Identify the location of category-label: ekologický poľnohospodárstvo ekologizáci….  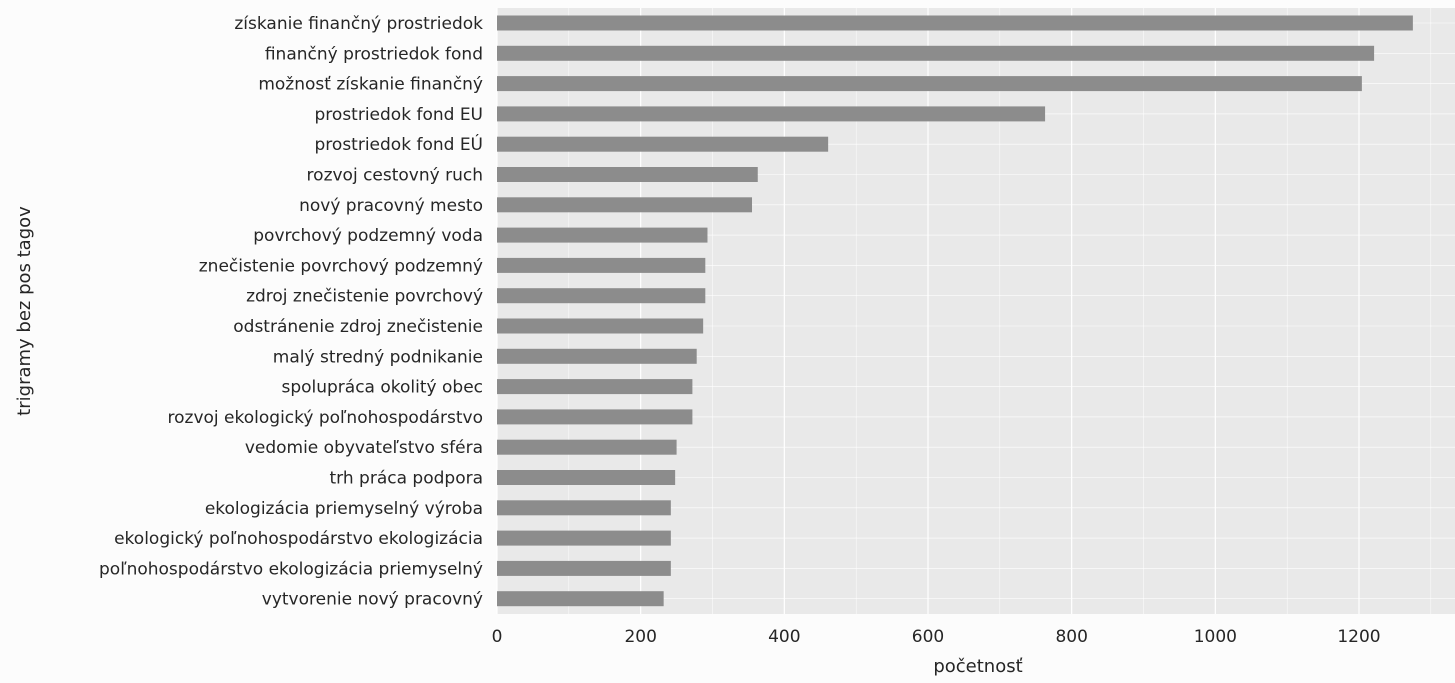
(298, 539).